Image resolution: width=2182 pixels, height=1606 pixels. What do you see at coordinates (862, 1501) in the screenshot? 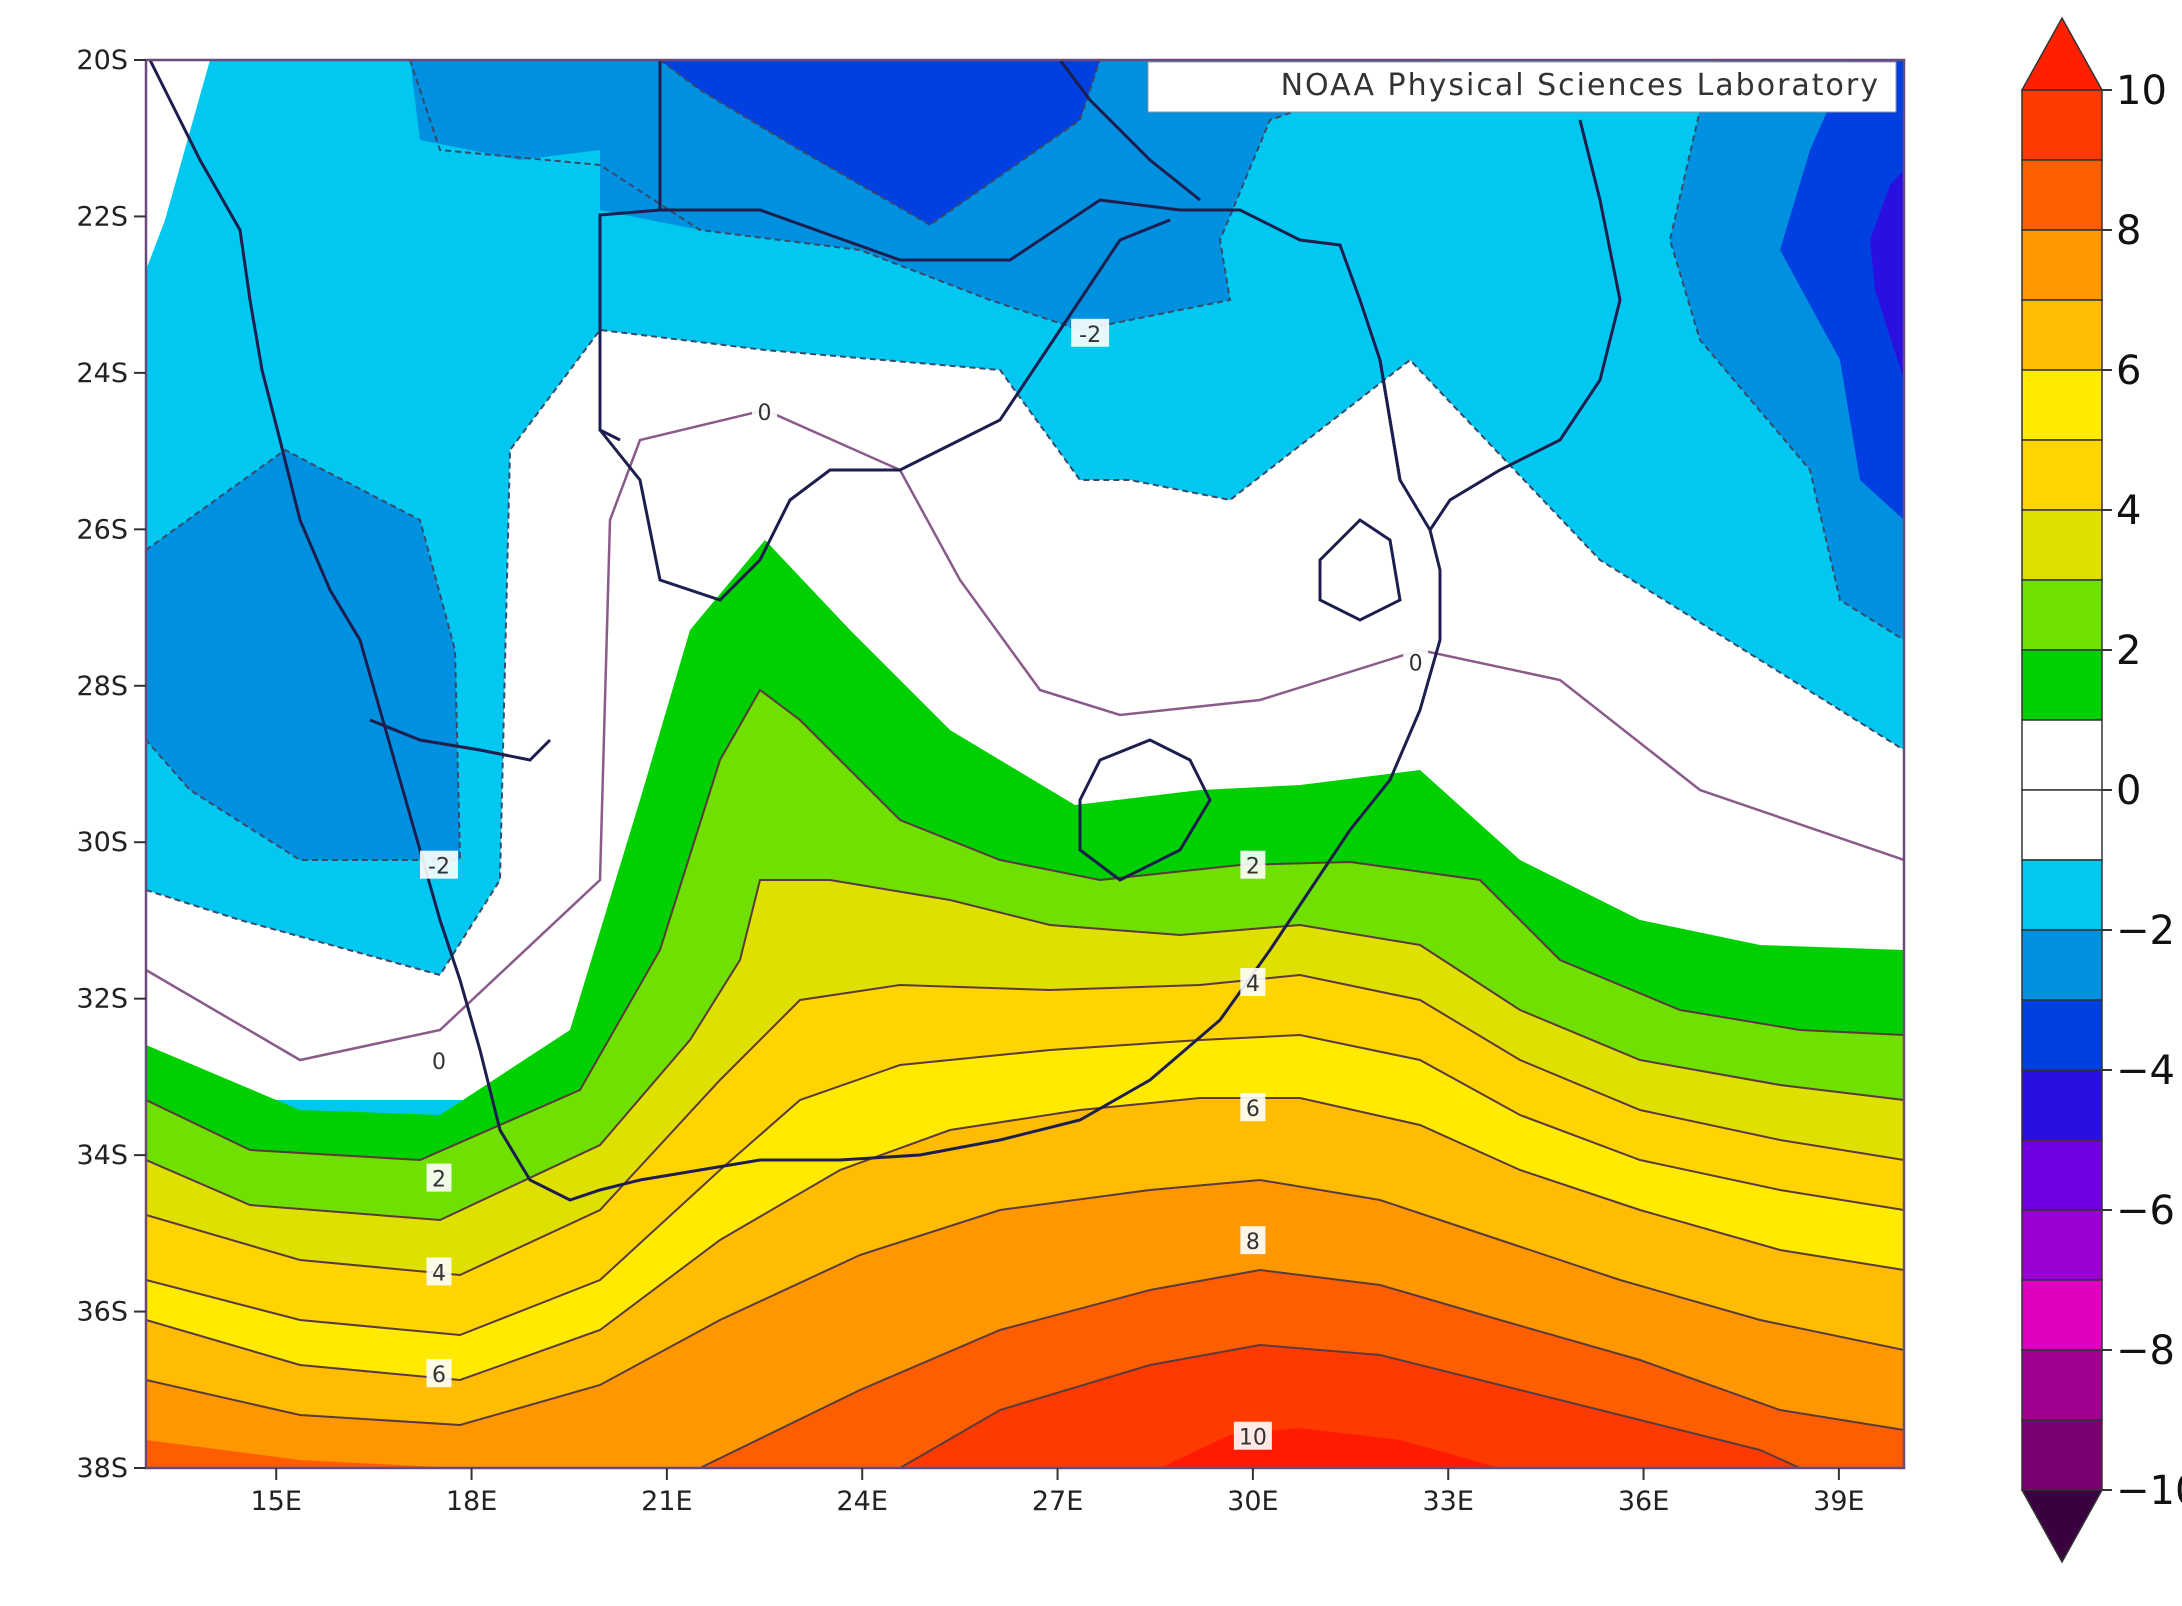
I see `lon-tick-label: 24E` at bounding box center [862, 1501].